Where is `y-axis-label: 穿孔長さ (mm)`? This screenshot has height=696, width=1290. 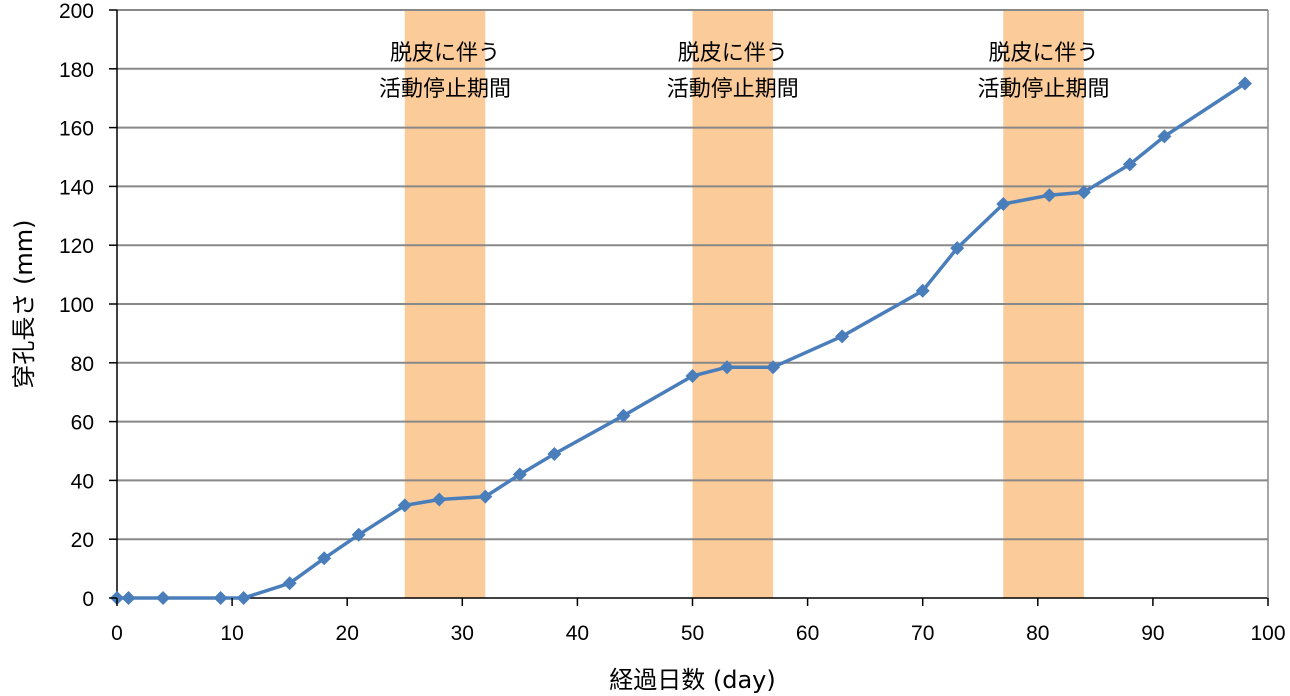 y-axis-label: 穿孔長さ (mm) is located at coordinates (24, 303).